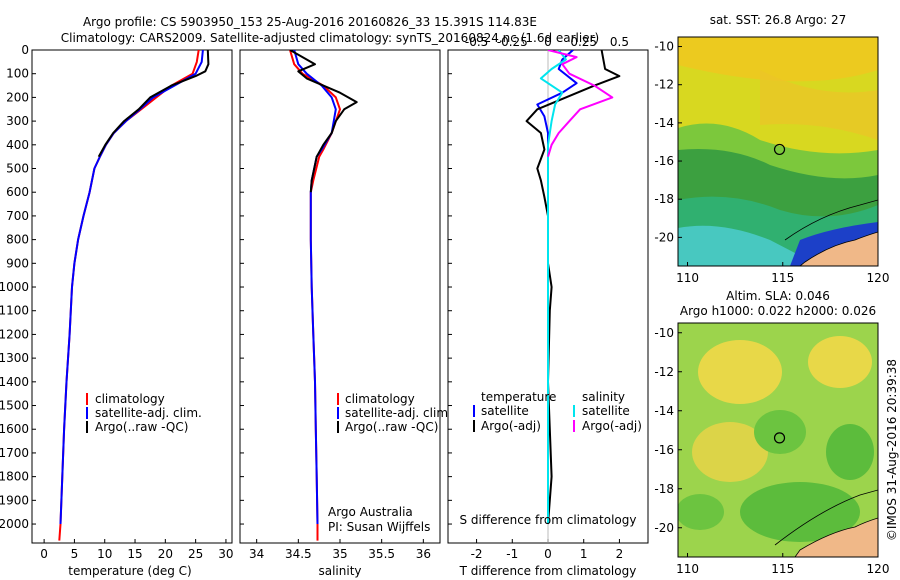 This screenshot has height=580, width=900. What do you see at coordinates (450, 287) in the screenshot?
I see `difference-y-ticks` at bounding box center [450, 287].